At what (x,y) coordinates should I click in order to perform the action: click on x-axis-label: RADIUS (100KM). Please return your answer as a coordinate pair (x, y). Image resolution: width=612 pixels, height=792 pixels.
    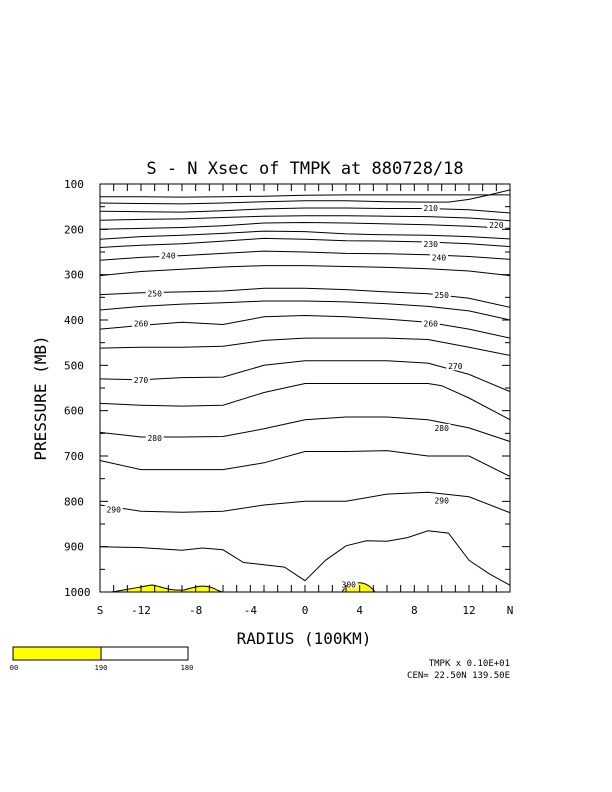
    Looking at the image, I should click on (304, 638).